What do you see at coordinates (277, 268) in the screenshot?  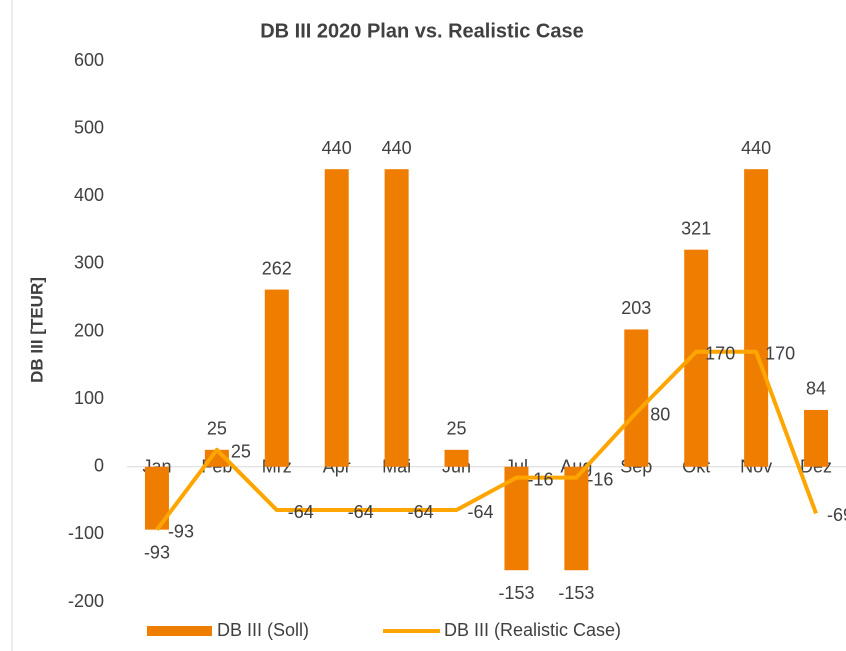 I see `bar-value-label: 262` at bounding box center [277, 268].